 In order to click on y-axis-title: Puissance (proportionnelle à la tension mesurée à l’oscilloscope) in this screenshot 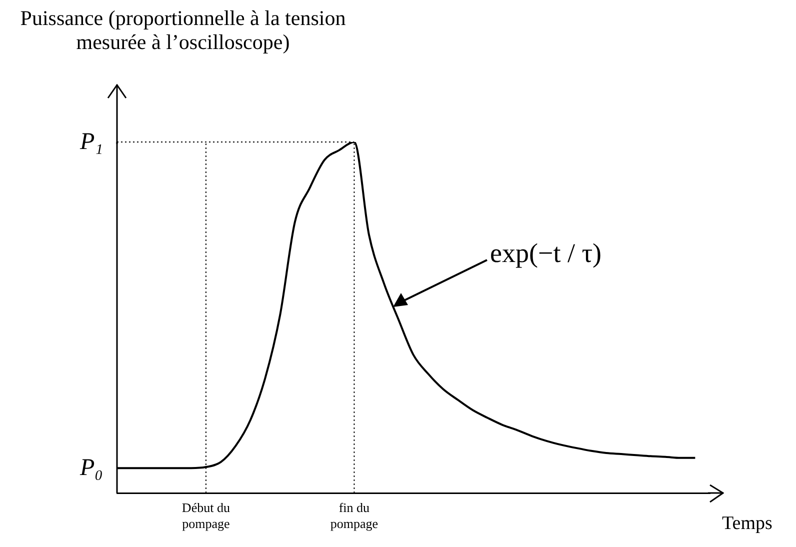, I will do `click(183, 30)`.